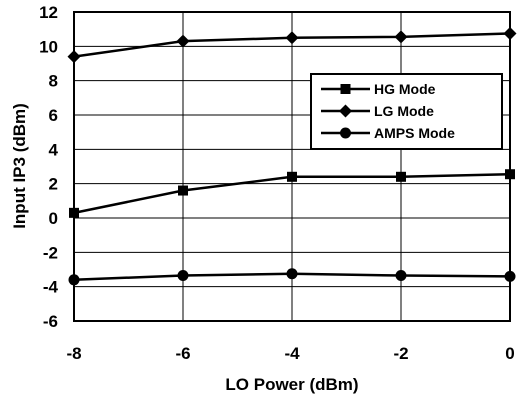  Describe the element at coordinates (405, 89) in the screenshot. I see `legend-label: HG Mode` at that location.